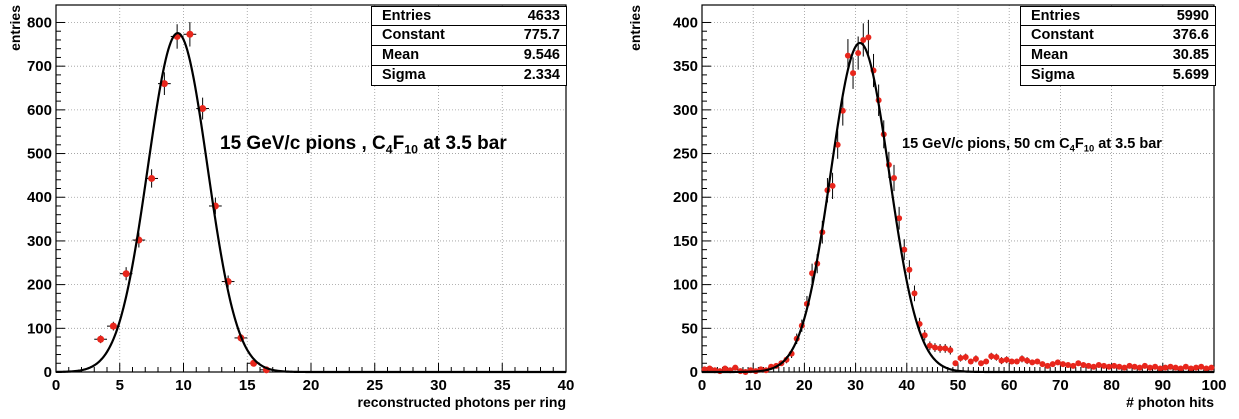  I want to click on x-tick-label: 35, so click(502, 385).